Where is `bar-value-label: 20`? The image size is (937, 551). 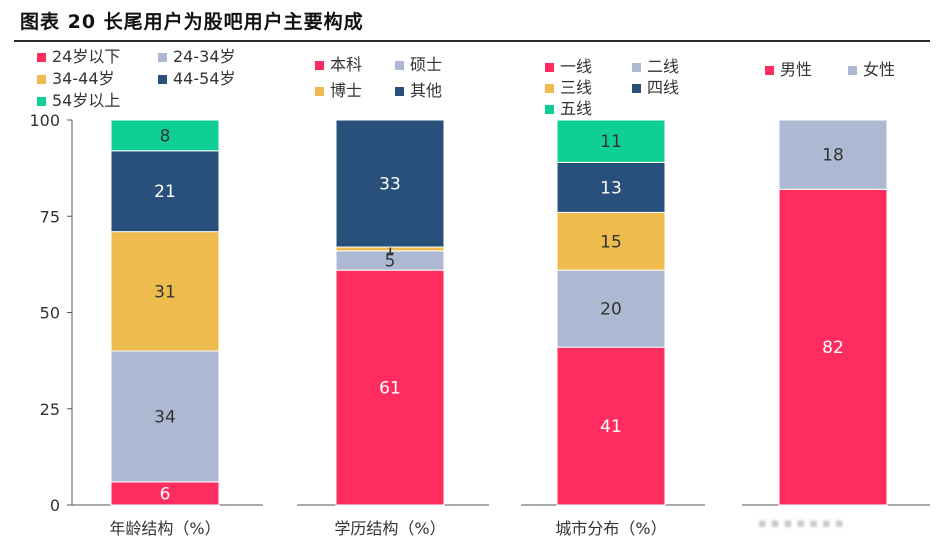
bar-value-label: 20 is located at coordinates (611, 310).